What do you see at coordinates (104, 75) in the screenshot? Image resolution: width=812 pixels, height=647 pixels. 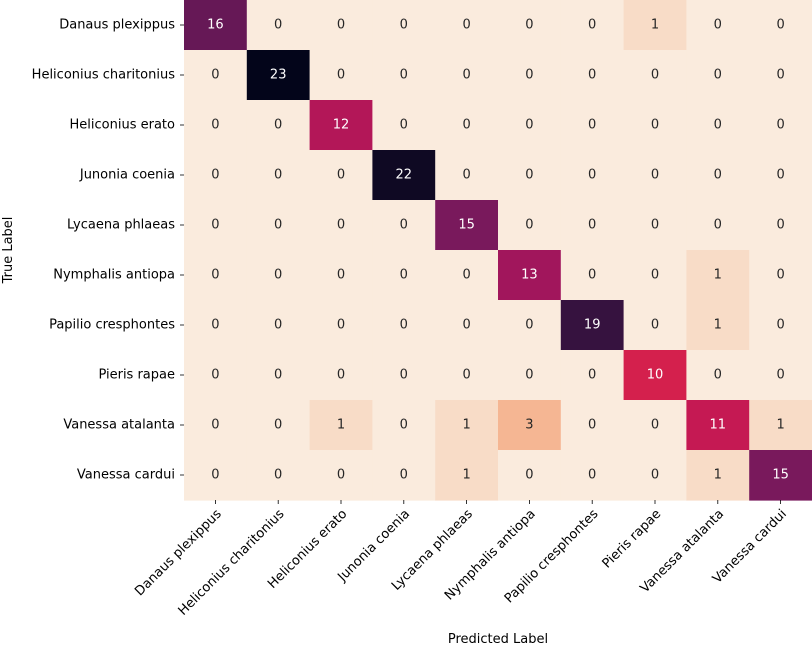 I see `y-tick-label: Heliconius charitonius` at bounding box center [104, 75].